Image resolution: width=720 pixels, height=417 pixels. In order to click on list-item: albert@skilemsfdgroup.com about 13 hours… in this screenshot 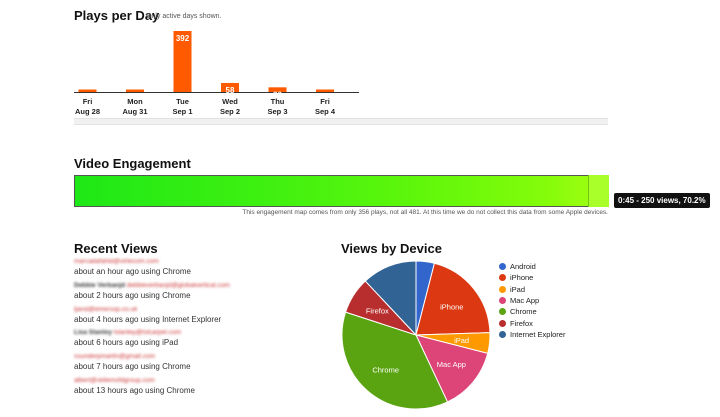, I will do `click(194, 389)`.